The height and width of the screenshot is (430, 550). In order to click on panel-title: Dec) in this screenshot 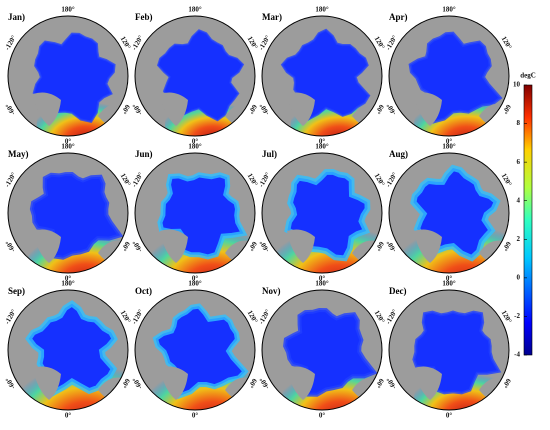, I will do `click(398, 291)`.